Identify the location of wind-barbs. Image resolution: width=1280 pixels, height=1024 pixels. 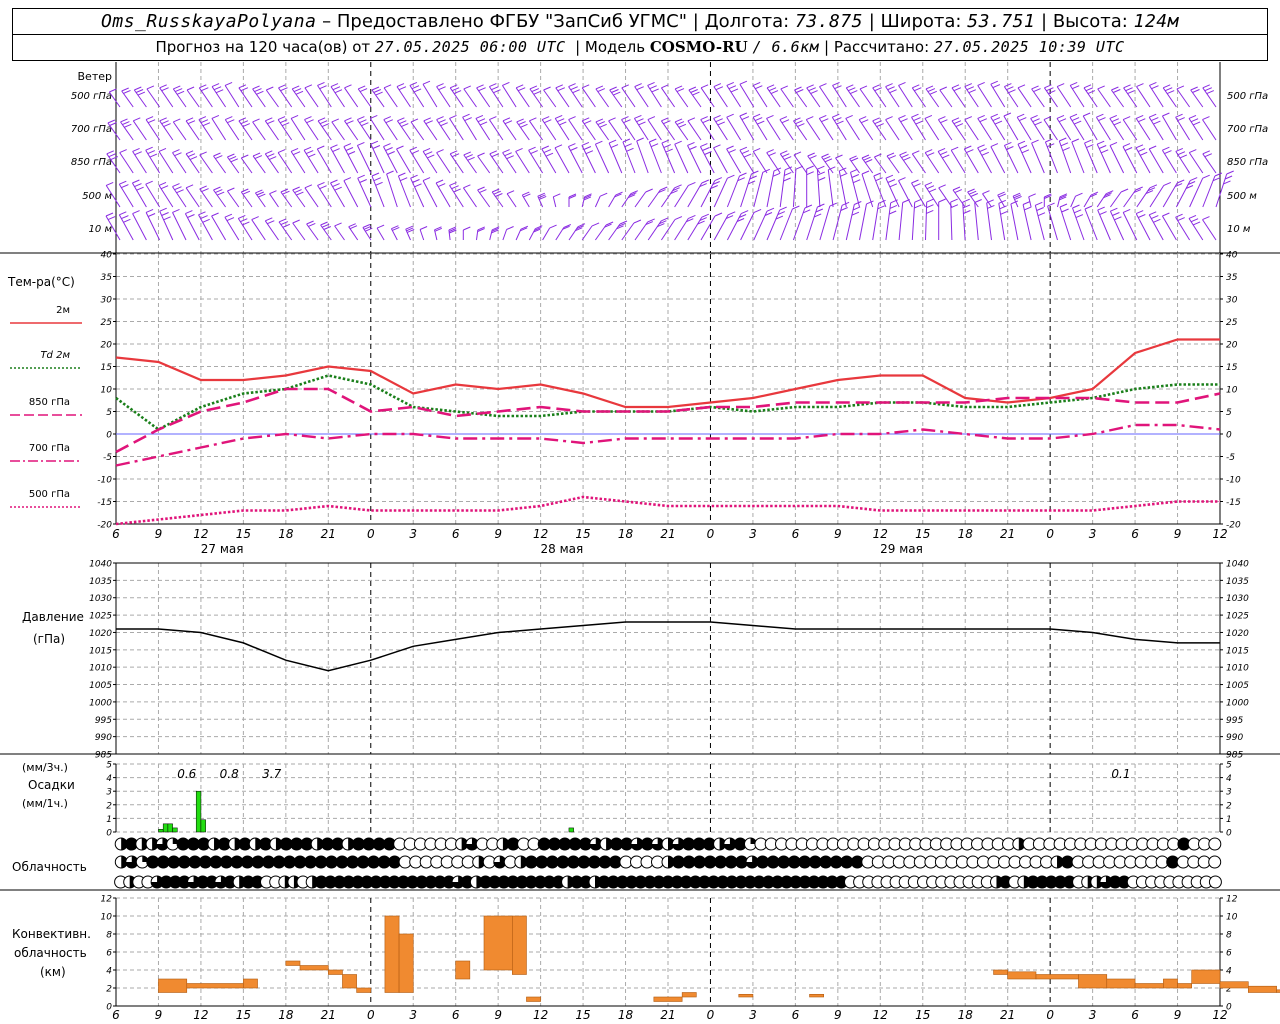
(669, 160).